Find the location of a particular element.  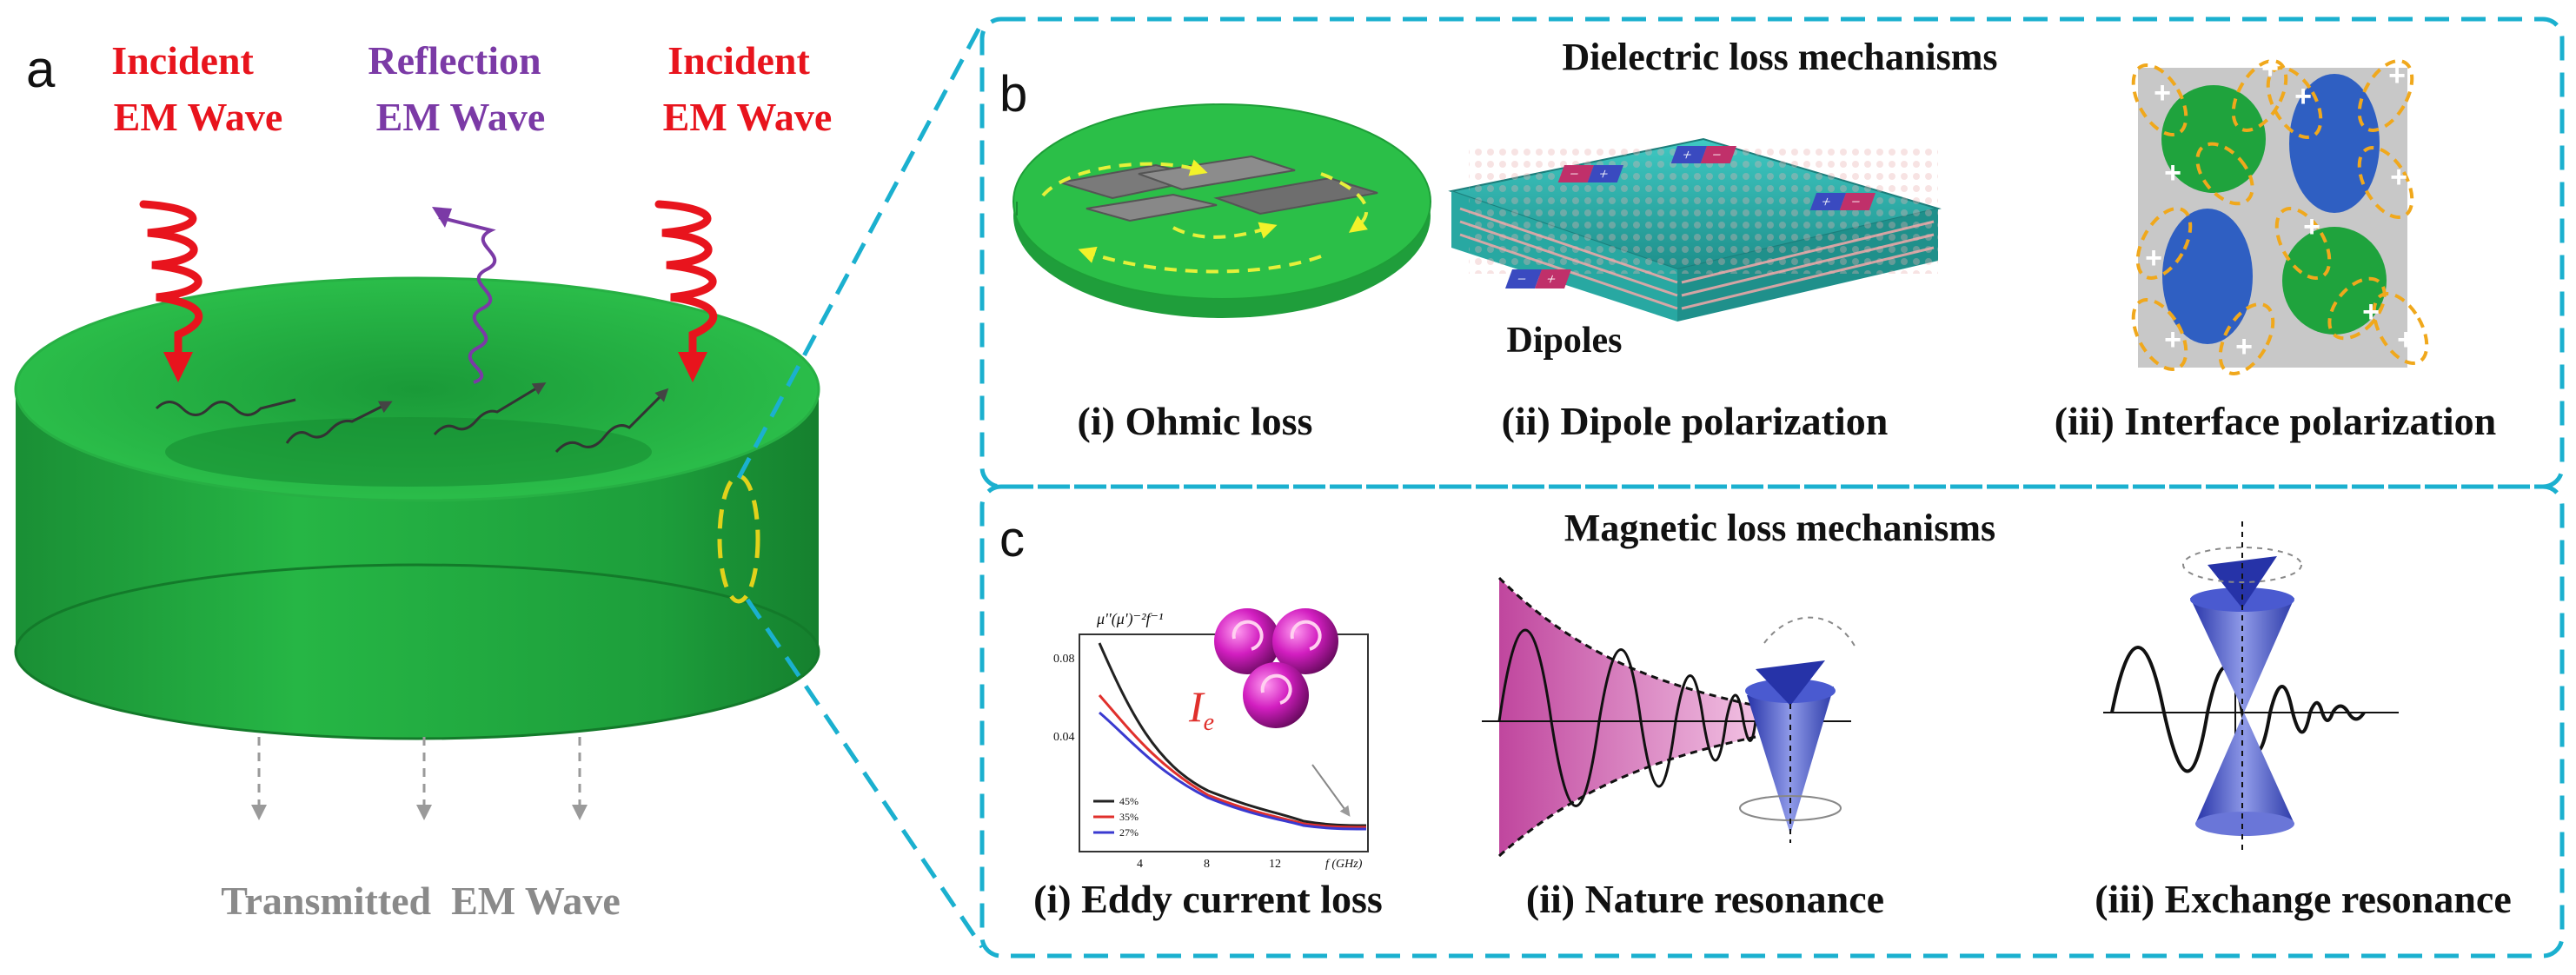

eddy-current-symbol: Ie is located at coordinates (1201, 709).